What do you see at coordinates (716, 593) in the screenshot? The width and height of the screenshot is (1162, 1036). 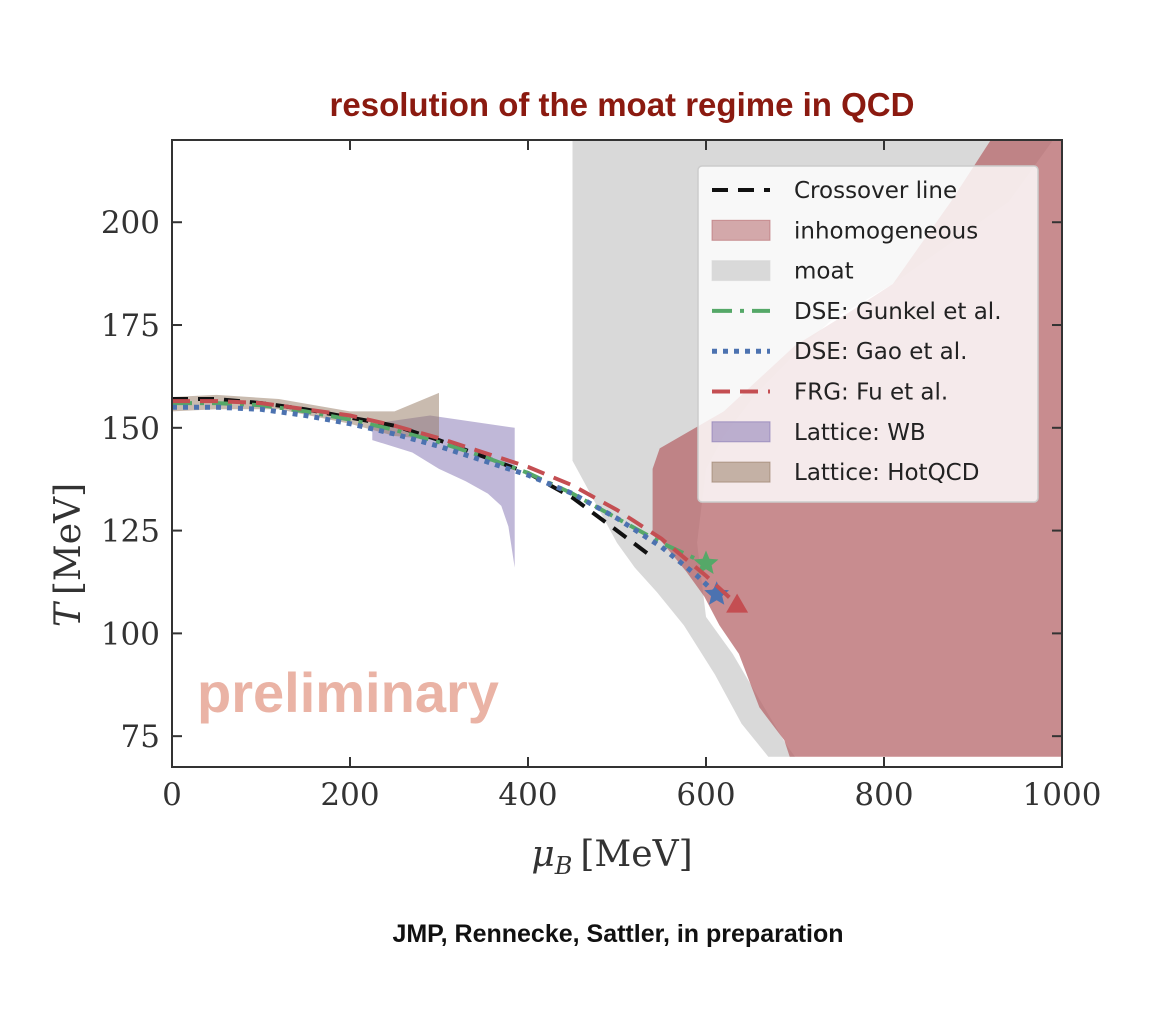 I see `marker-dse_gao` at bounding box center [716, 593].